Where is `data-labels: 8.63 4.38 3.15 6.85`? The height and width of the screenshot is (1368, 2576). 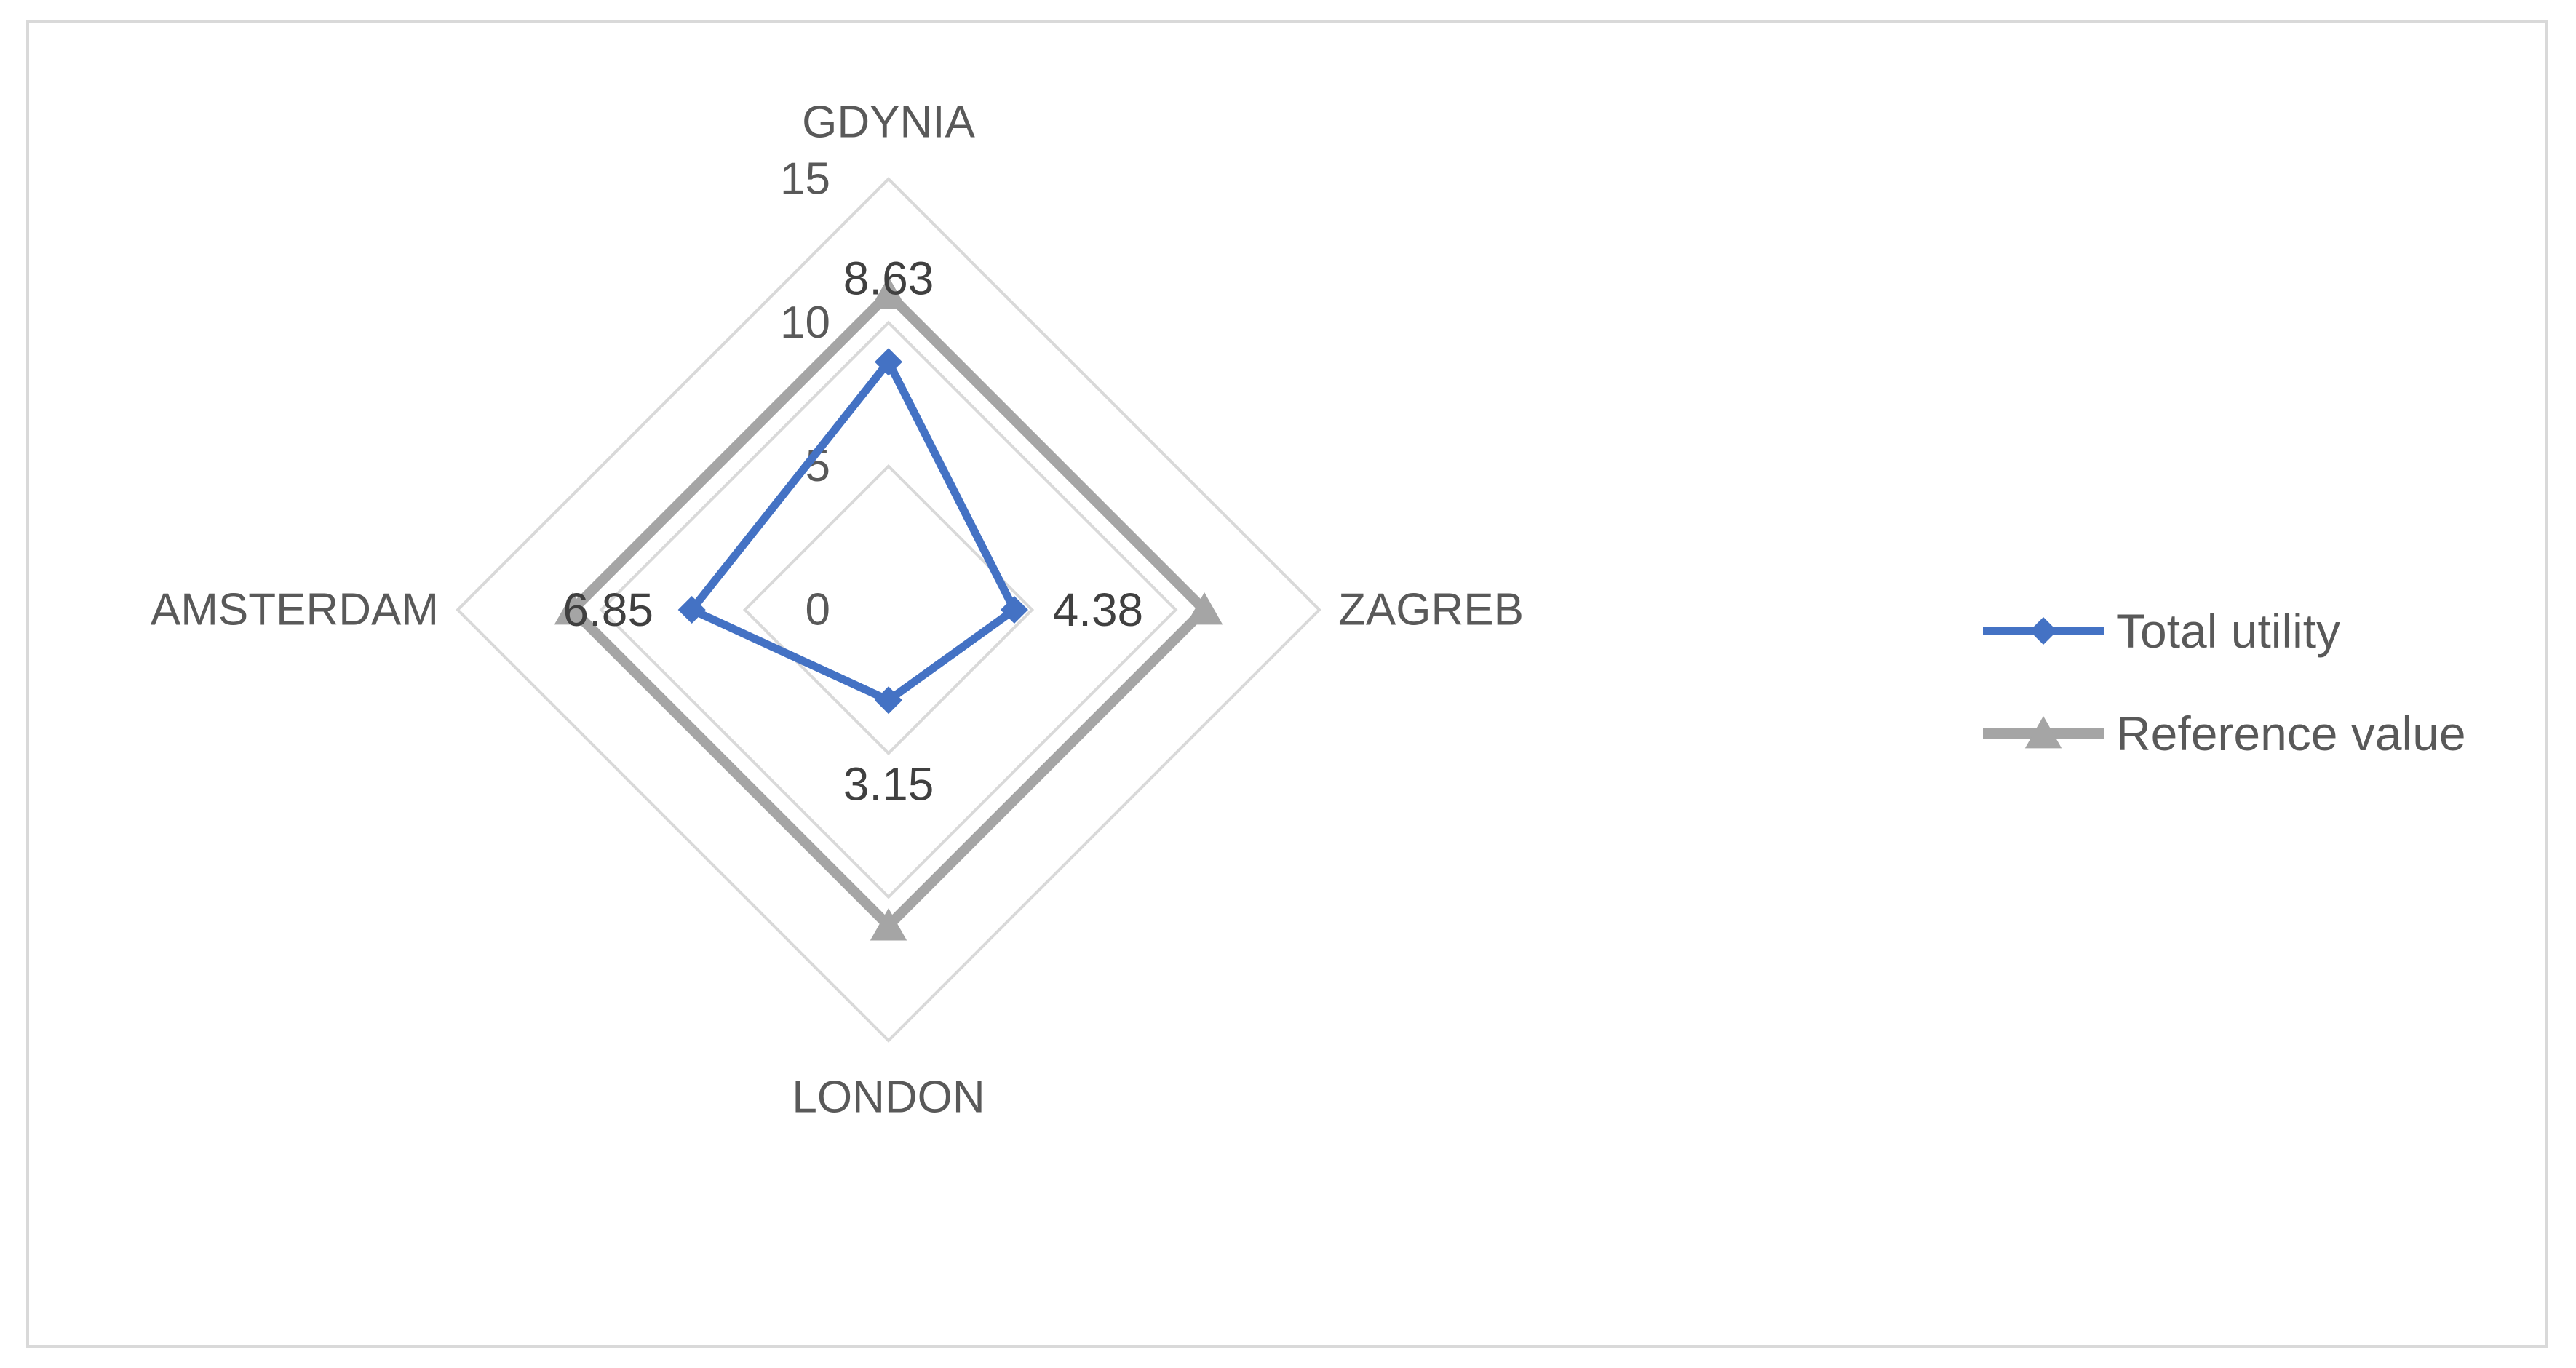 data-labels: 8.63 4.38 3.15 6.85 is located at coordinates (852, 531).